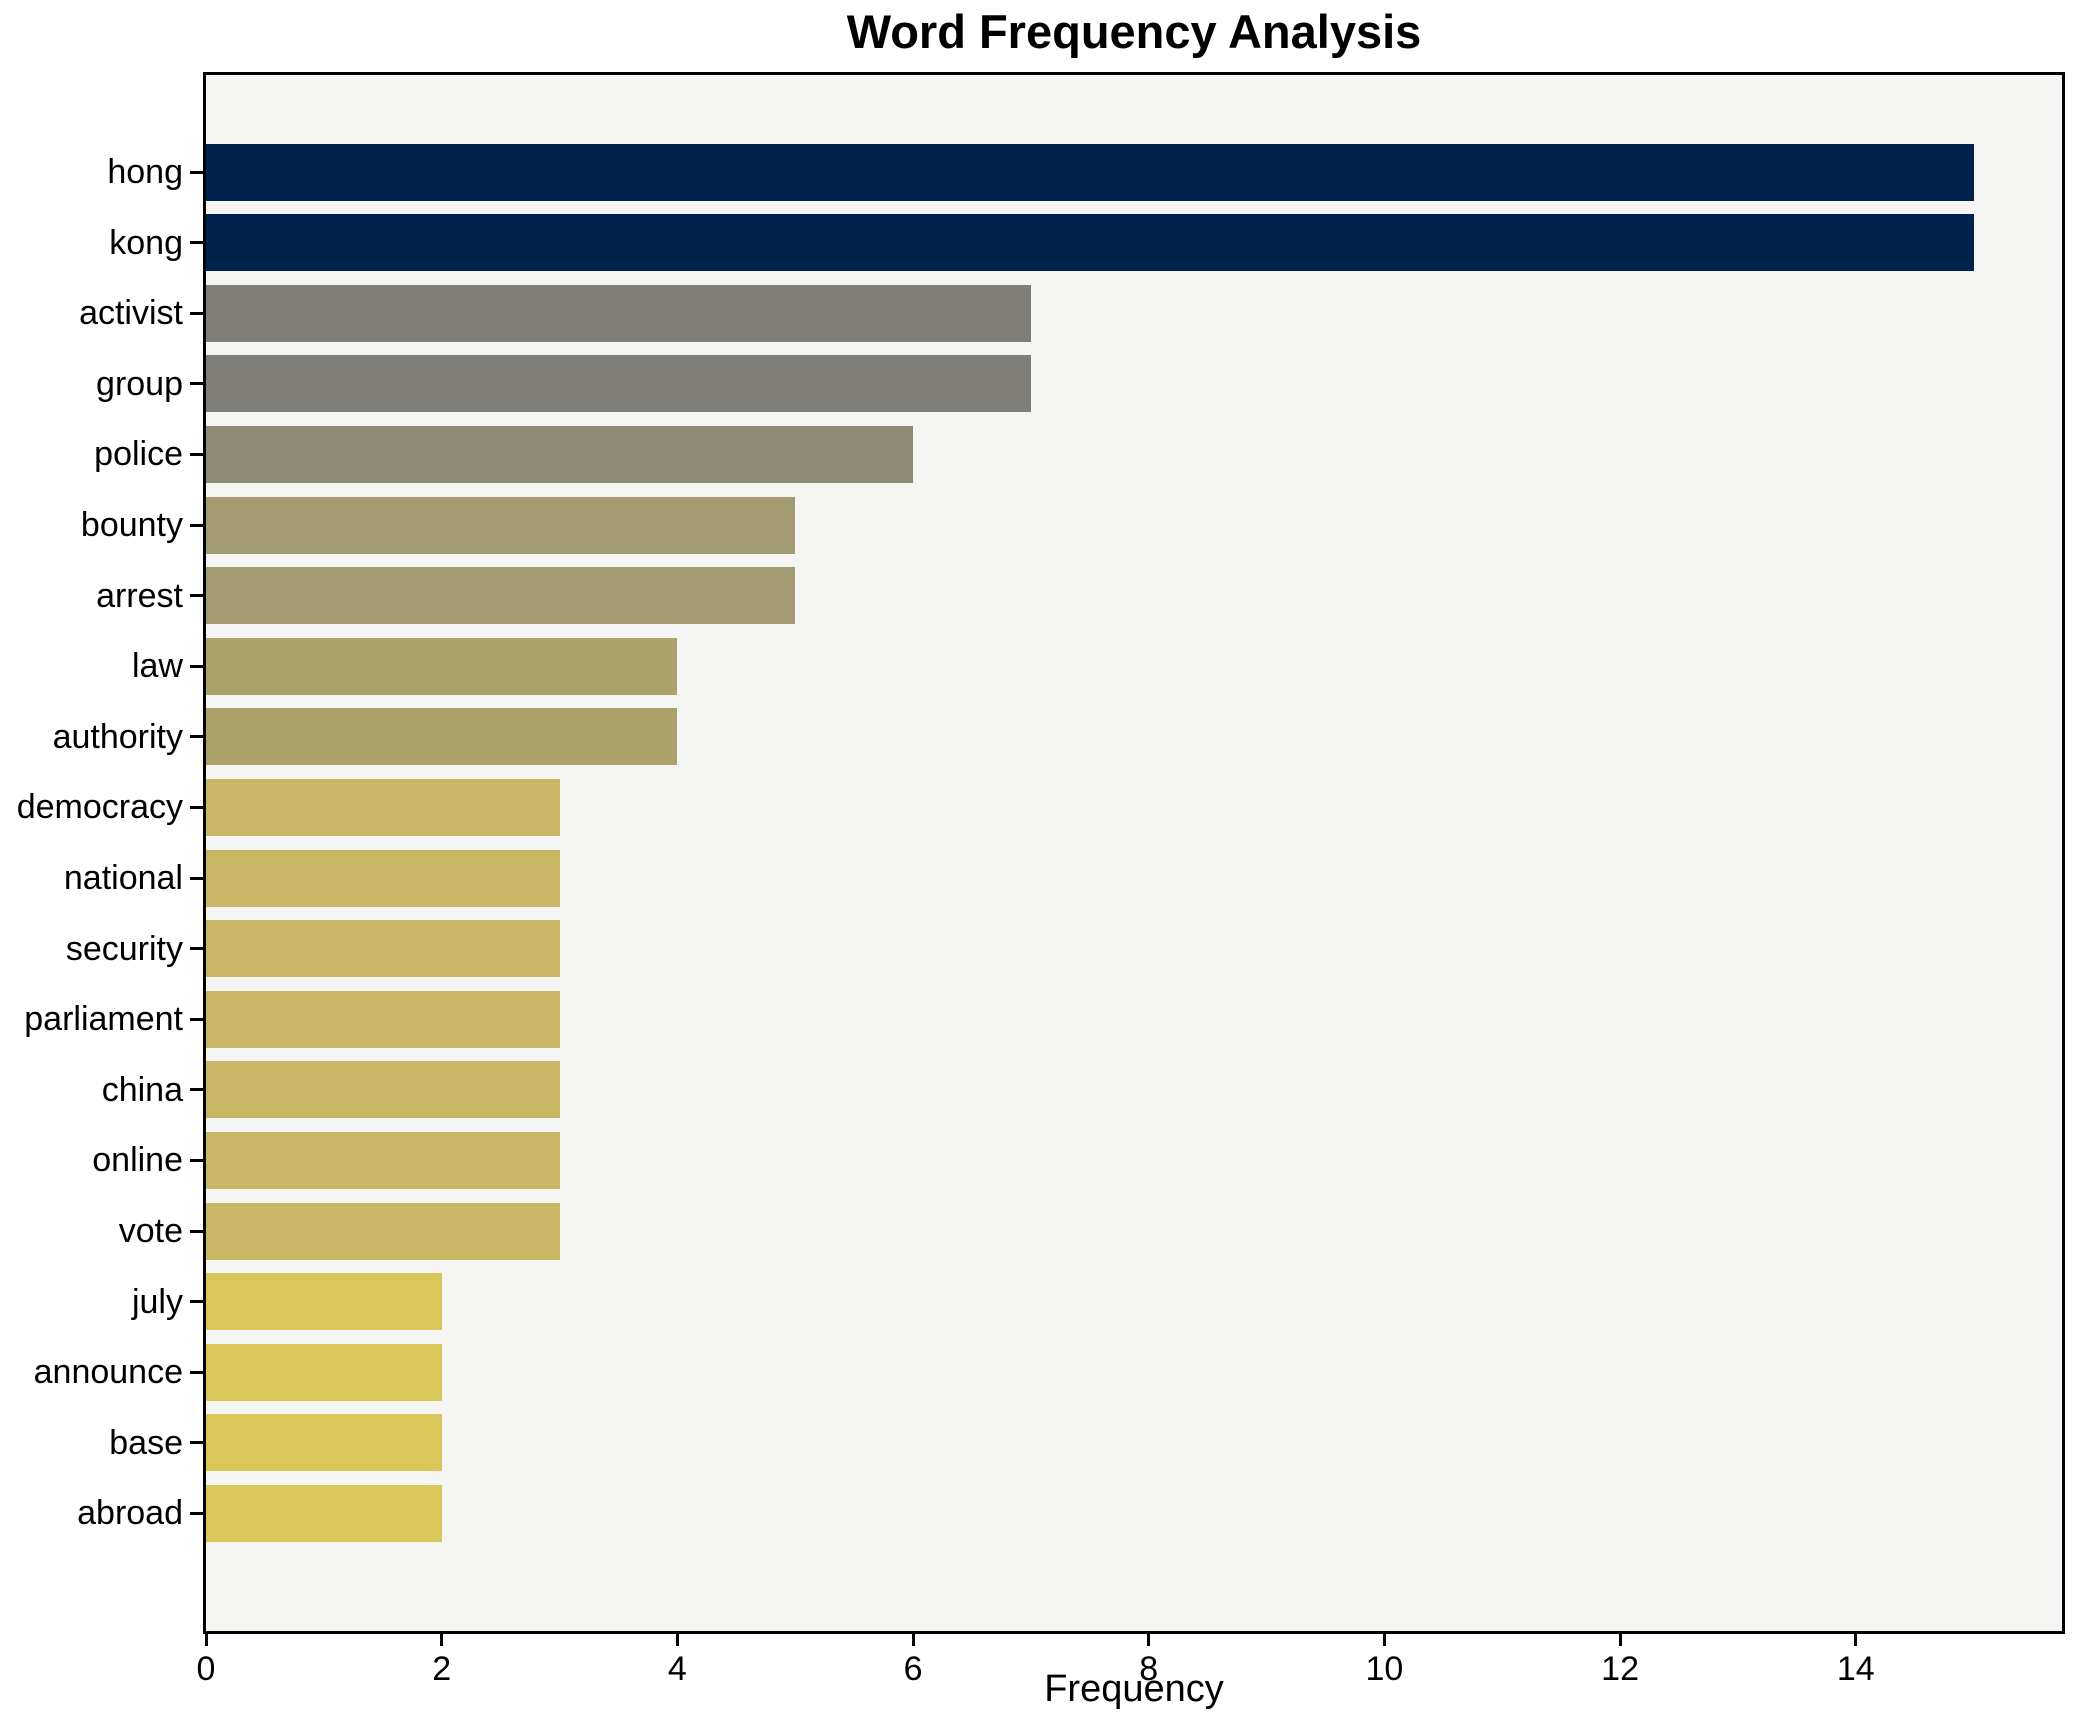 The height and width of the screenshot is (1722, 2082). Describe the element at coordinates (157, 666) in the screenshot. I see `y-tick-label: law` at that location.